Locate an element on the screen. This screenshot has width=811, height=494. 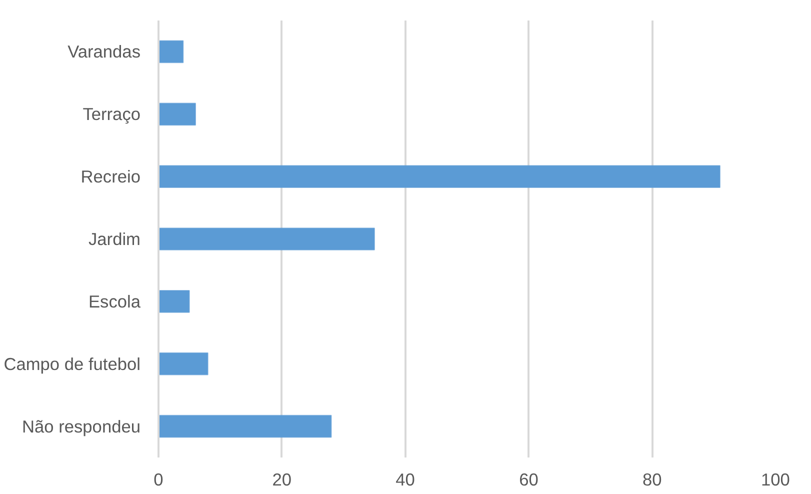
y-tick-label: Campo de futebol is located at coordinates (72, 364).